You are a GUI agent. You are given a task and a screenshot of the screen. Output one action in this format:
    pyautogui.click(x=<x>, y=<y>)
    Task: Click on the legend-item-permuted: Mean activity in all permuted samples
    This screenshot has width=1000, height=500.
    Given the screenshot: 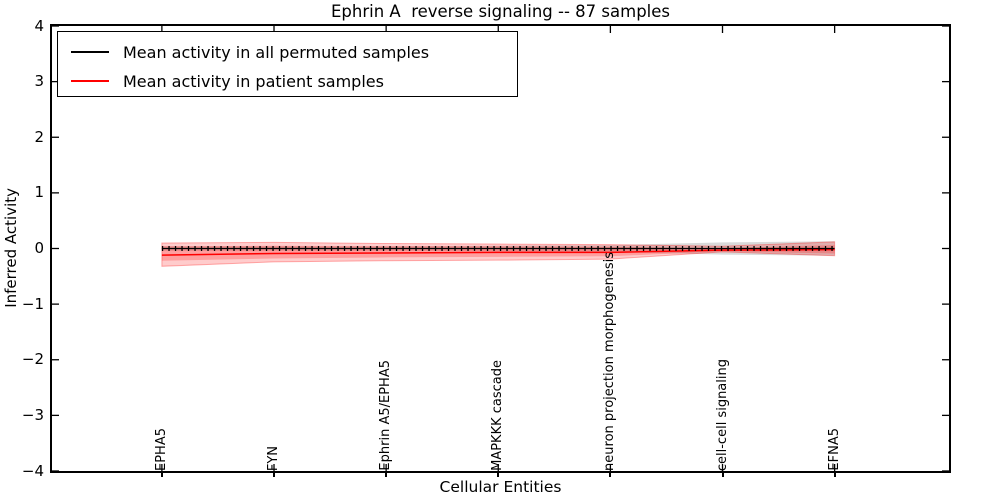 What is the action you would take?
    pyautogui.click(x=287, y=52)
    